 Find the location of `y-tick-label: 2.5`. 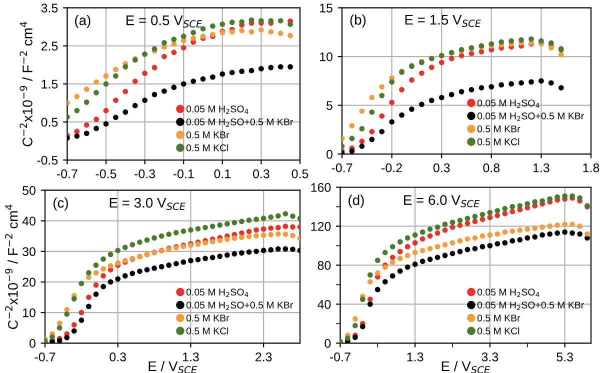

y-tick-label: 2.5 is located at coordinates (49, 46).